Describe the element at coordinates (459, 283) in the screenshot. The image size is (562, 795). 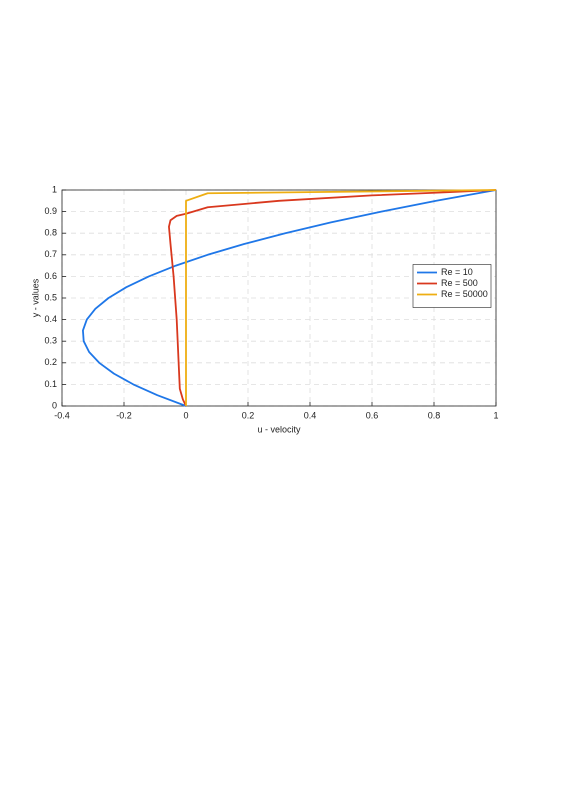
I see `legend-label: Re = 500` at that location.